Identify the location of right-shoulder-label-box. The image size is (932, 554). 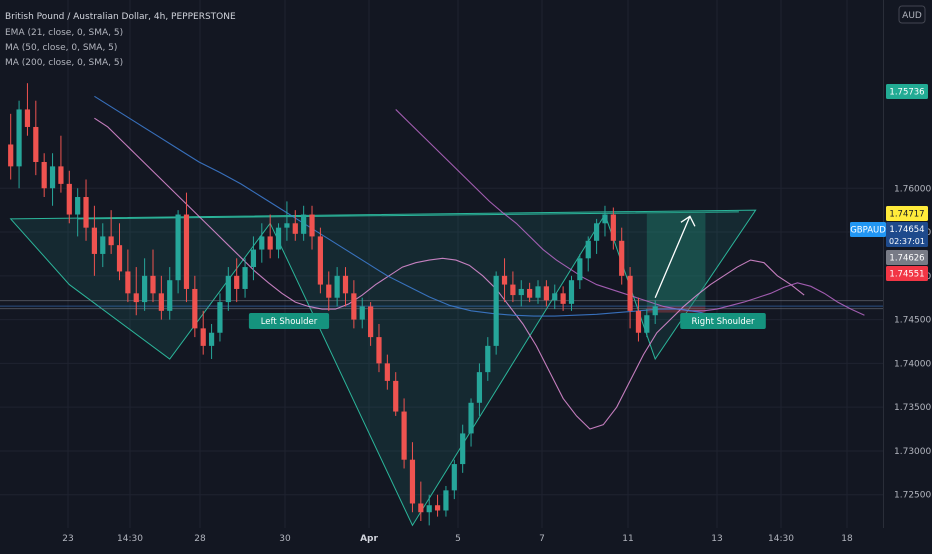
(723, 321).